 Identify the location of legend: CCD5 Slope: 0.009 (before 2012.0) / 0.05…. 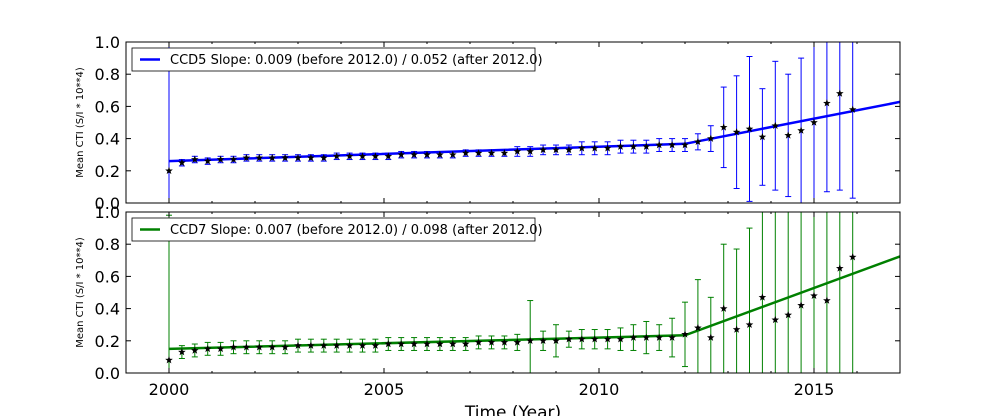
(337, 59).